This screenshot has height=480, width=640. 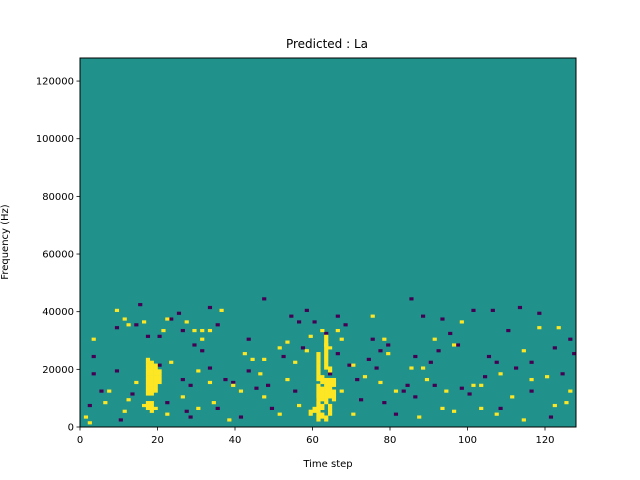 I want to click on y-tick-label: 60000, so click(x=58, y=255).